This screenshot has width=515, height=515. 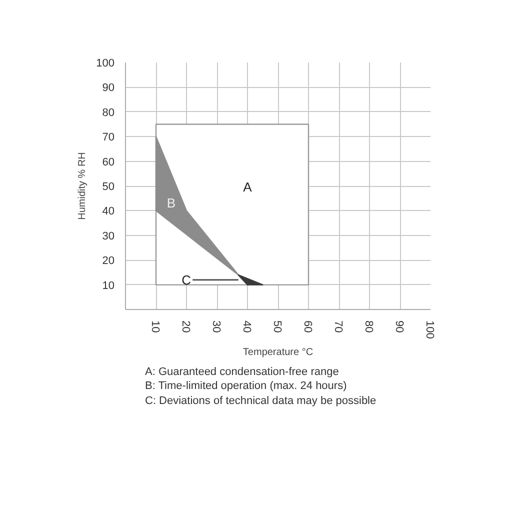 What do you see at coordinates (105, 64) in the screenshot?
I see `y-tick-label: 100` at bounding box center [105, 64].